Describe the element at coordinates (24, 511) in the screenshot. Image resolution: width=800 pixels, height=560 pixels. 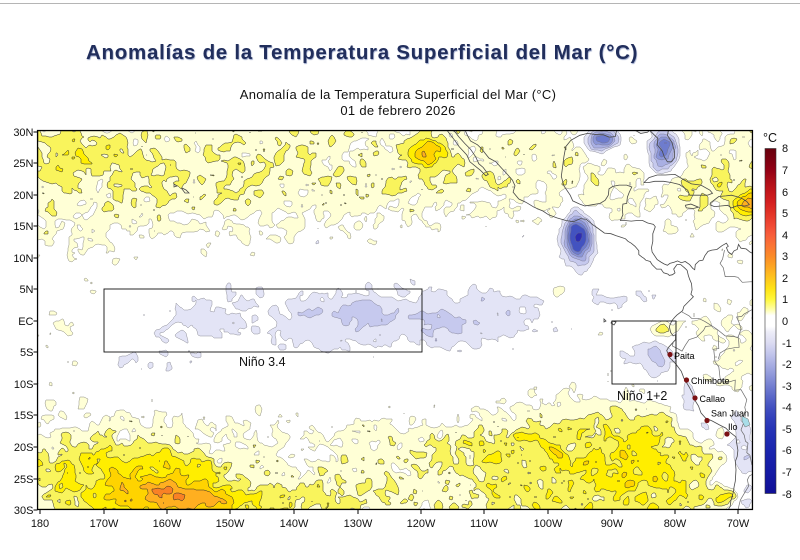
I see `svg-text: 30S` at that location.